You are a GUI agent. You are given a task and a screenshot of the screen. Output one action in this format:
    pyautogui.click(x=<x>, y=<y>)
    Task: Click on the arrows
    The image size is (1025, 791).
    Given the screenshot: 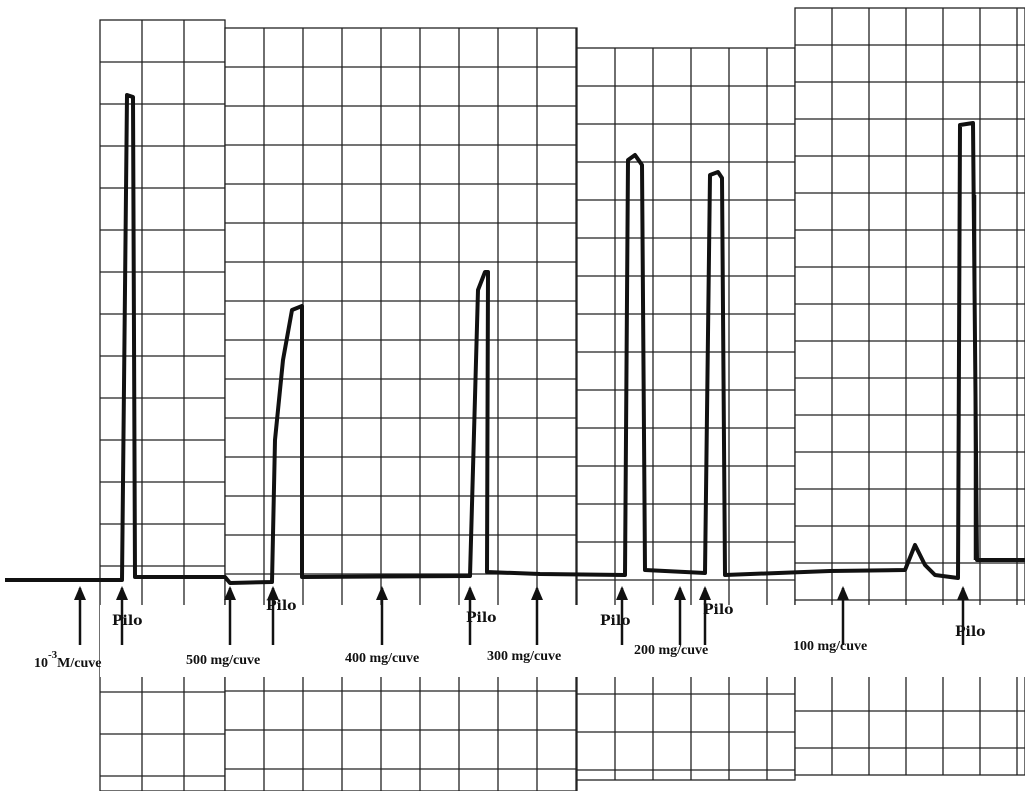 What is the action you would take?
    pyautogui.click(x=521, y=615)
    